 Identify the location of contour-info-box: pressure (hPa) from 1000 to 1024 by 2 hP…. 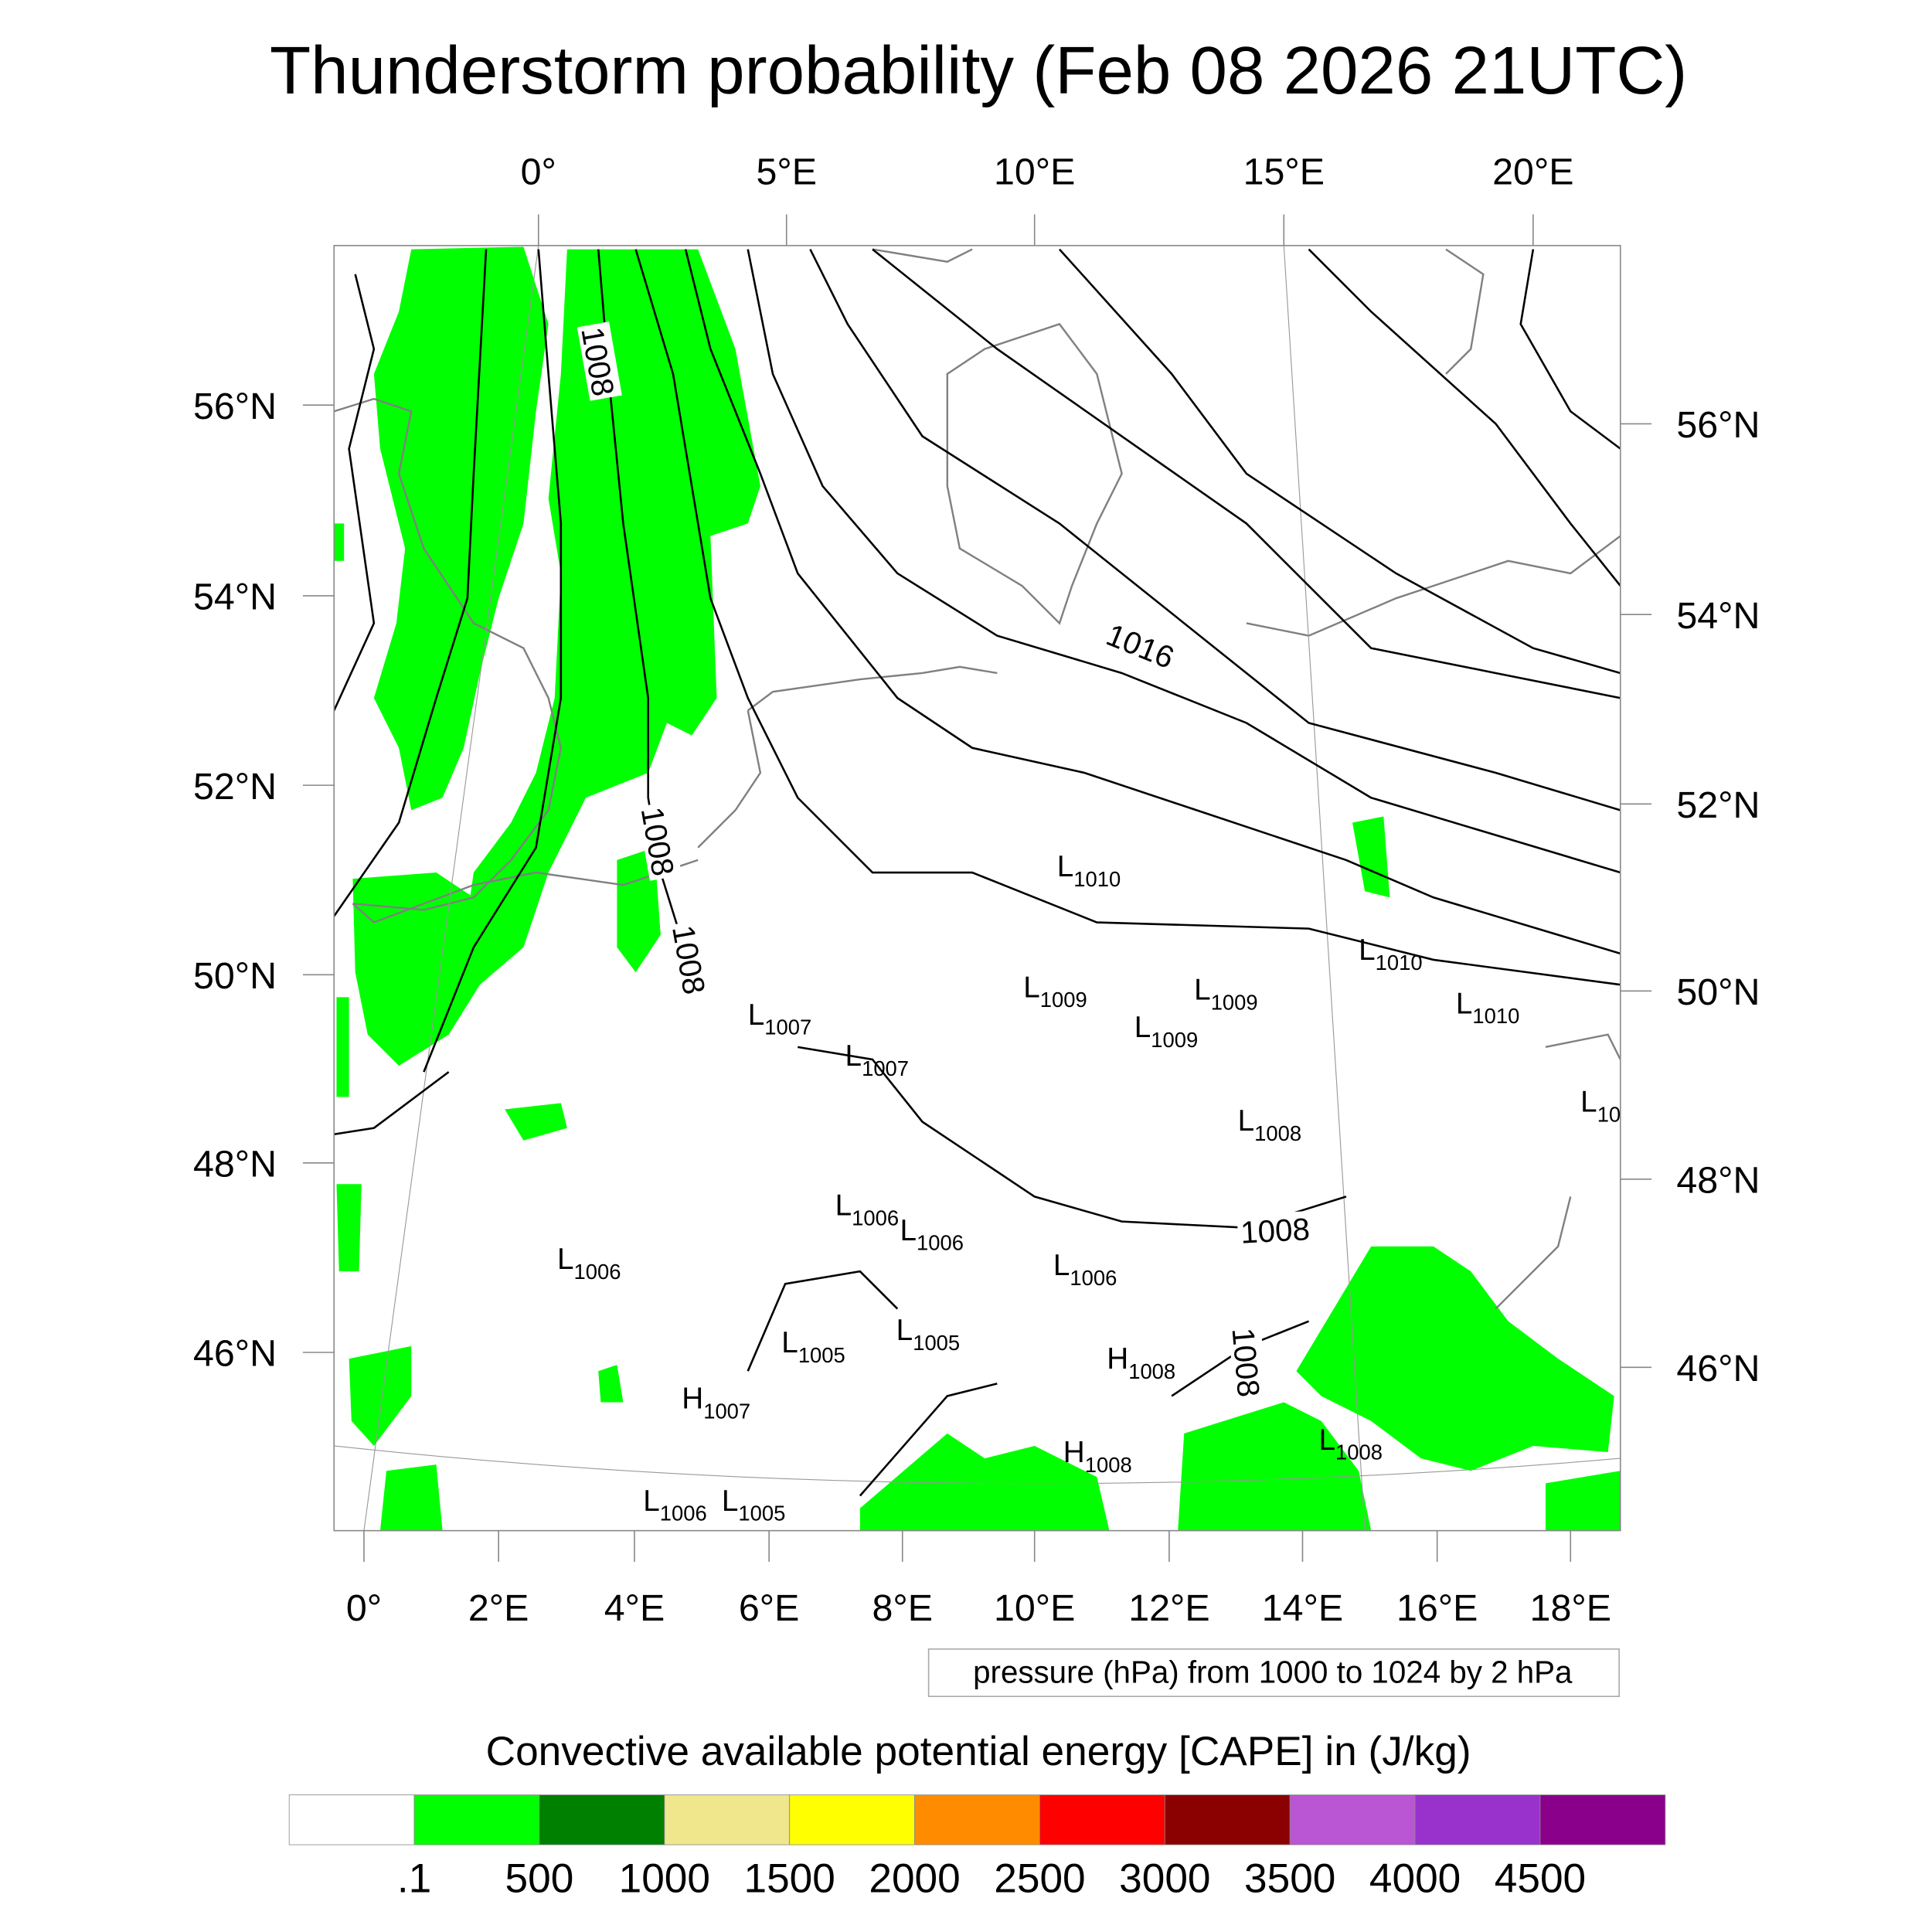
(1274, 1672).